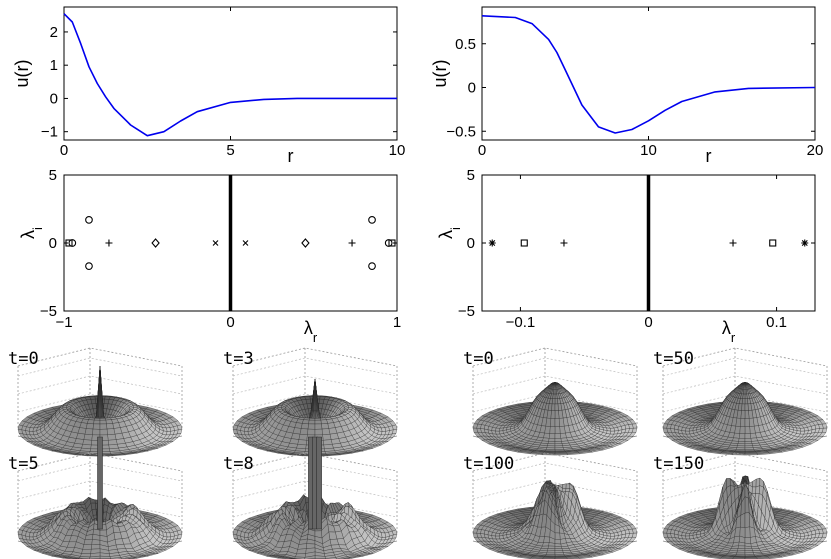 Image resolution: width=831 pixels, height=559 pixels. I want to click on surface-snapshot: t=8, so click(310, 497).